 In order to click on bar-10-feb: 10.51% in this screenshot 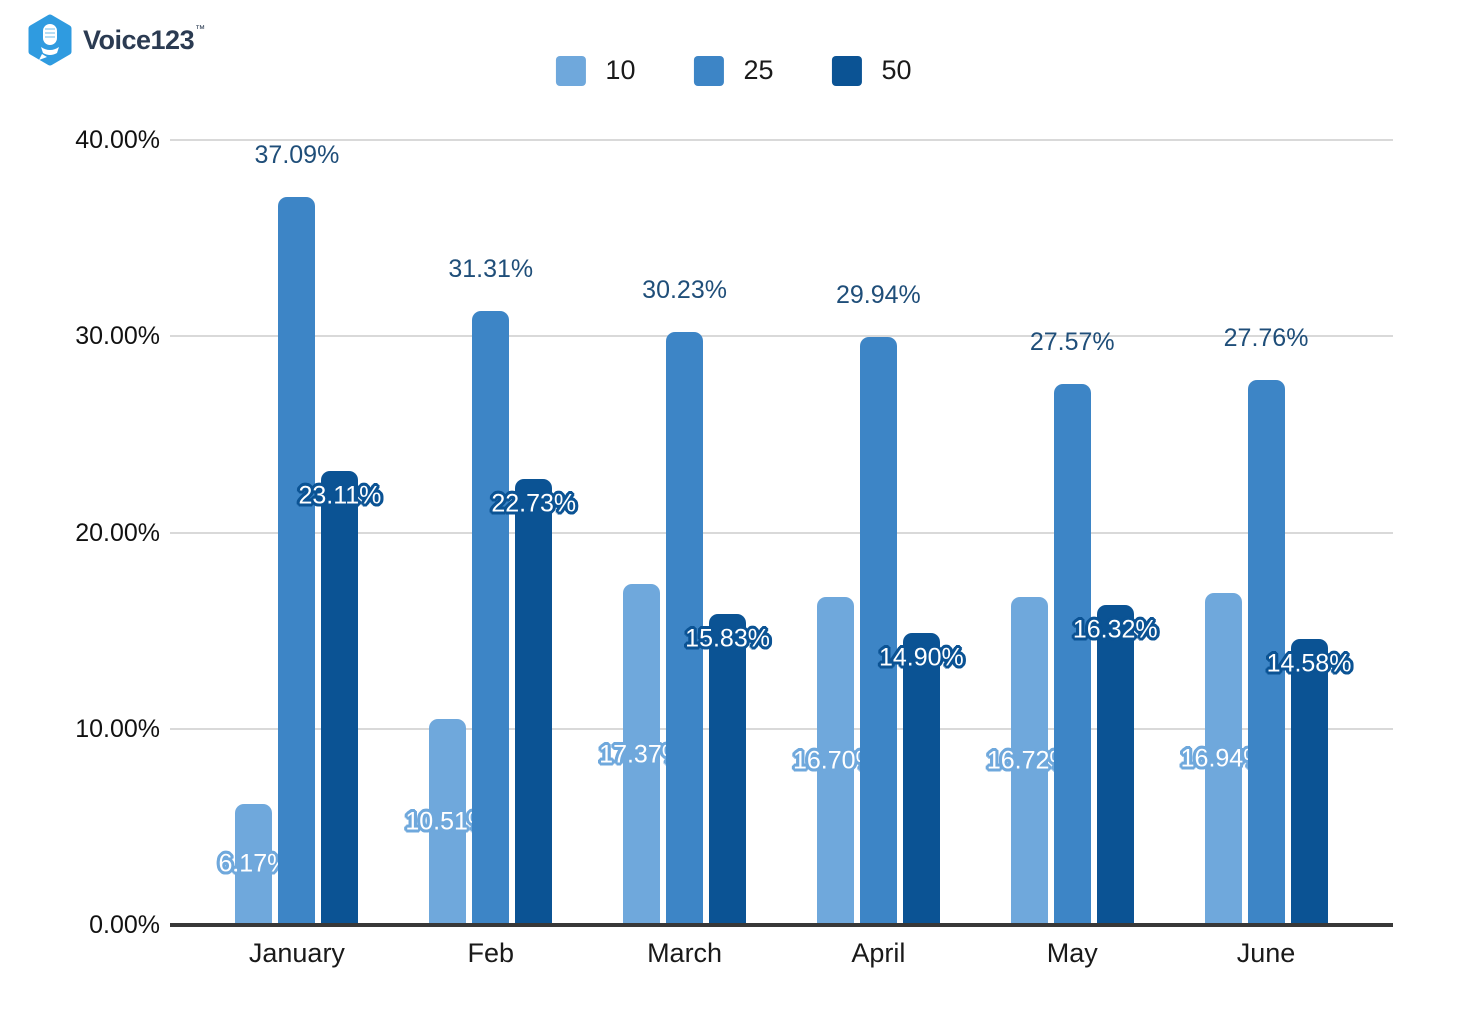, I will do `click(447, 821)`.